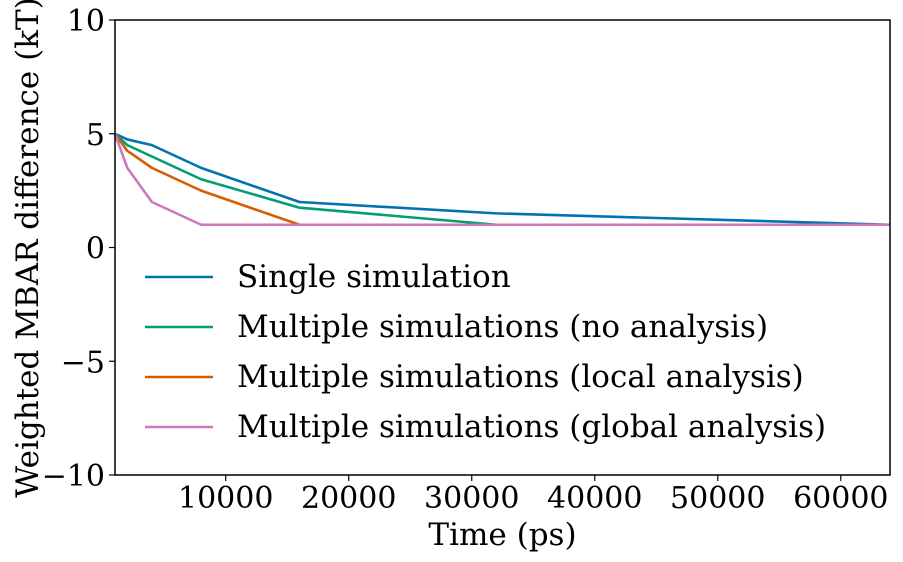 This screenshot has width=903, height=562. I want to click on y-axis-label: Weighted MBAR difference (kT), so click(28, 249).